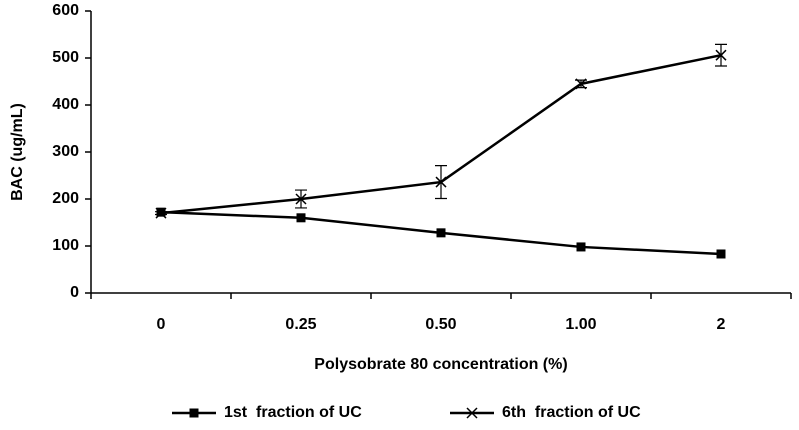  Describe the element at coordinates (17, 152) in the screenshot. I see `y-axis-label: BAC (ug/mL)` at that location.